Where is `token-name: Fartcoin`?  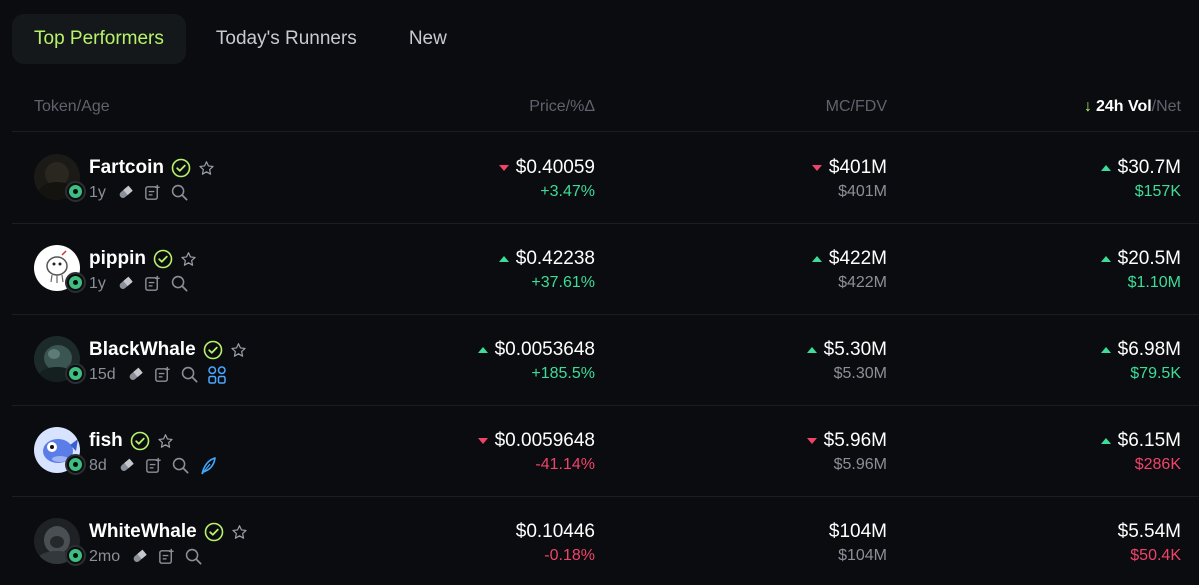 token-name: Fartcoin is located at coordinates (126, 167).